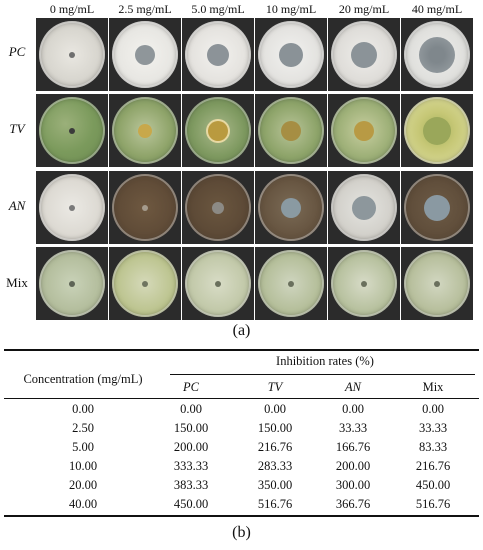  I want to click on panel-label-b: (b), so click(241, 532).